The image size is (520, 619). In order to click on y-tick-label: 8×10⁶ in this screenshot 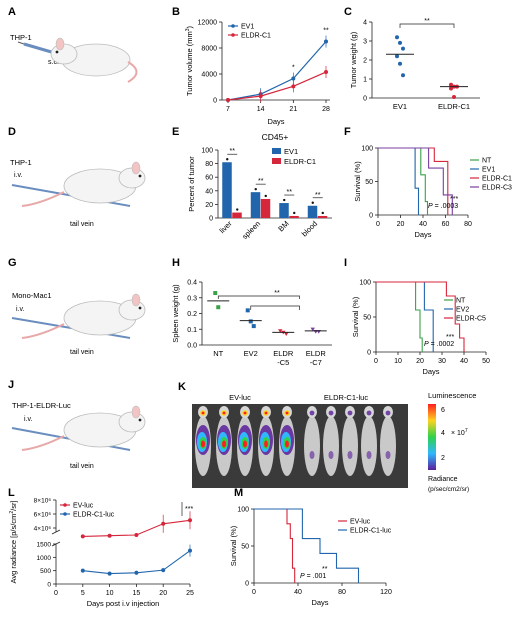, I will do `click(43, 501)`.